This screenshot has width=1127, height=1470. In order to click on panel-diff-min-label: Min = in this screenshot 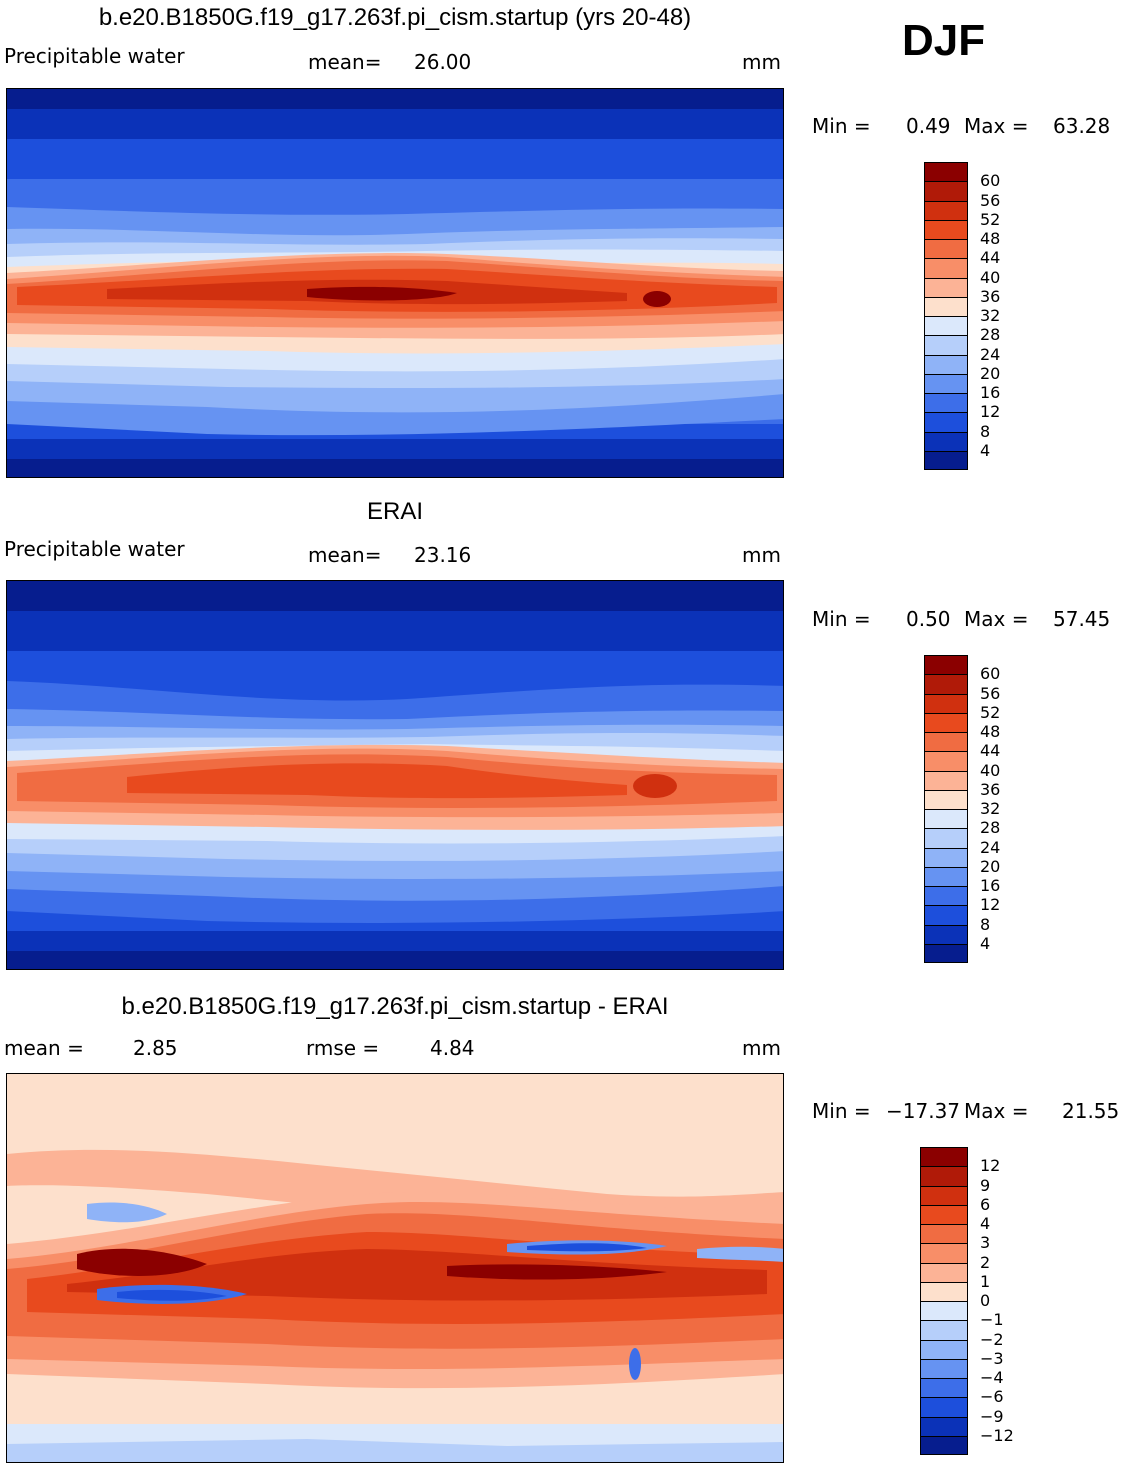, I will do `click(841, 1111)`.